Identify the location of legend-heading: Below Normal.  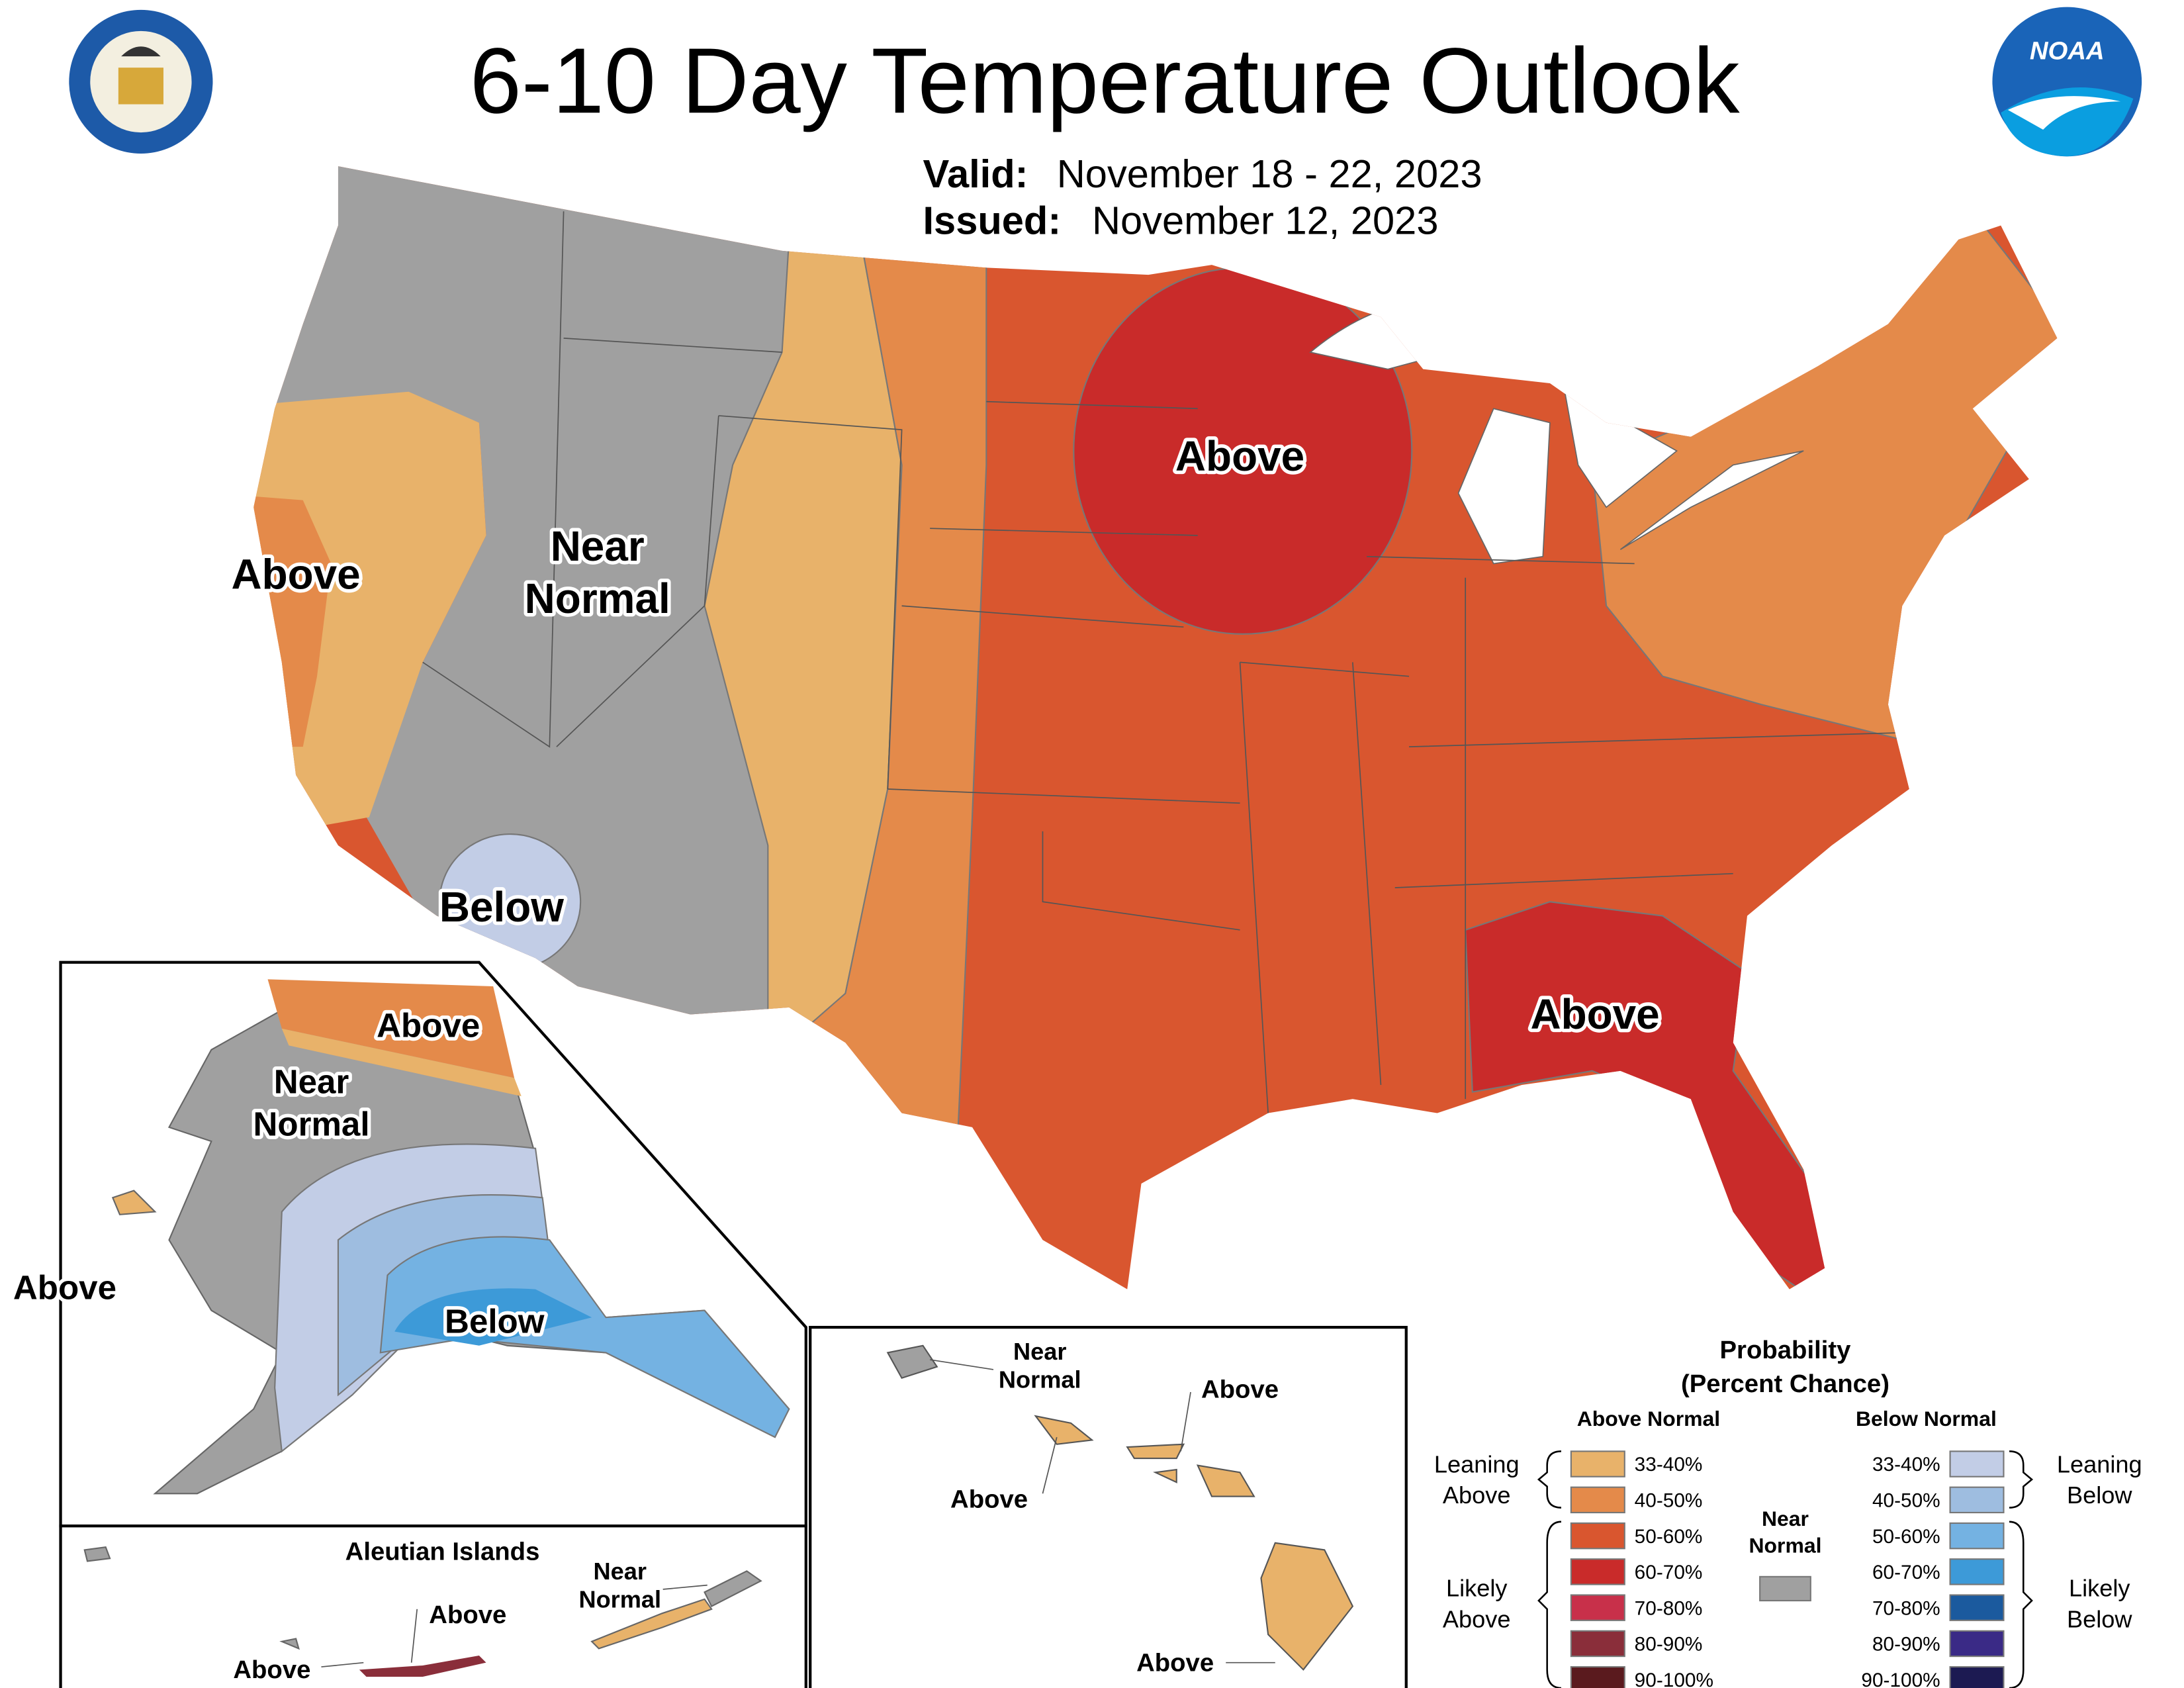
(1926, 1418).